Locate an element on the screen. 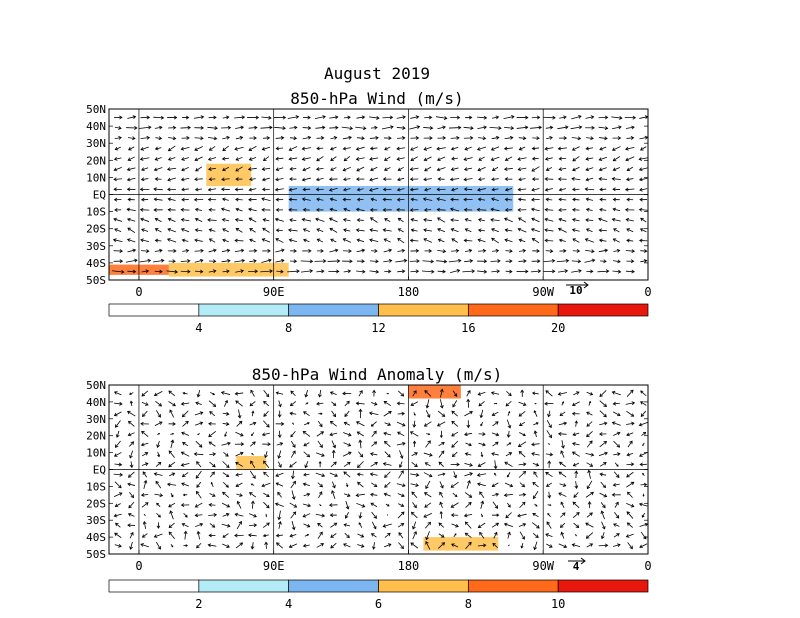 This screenshot has width=800, height=618. x-tick-label: 0 is located at coordinates (138, 292).